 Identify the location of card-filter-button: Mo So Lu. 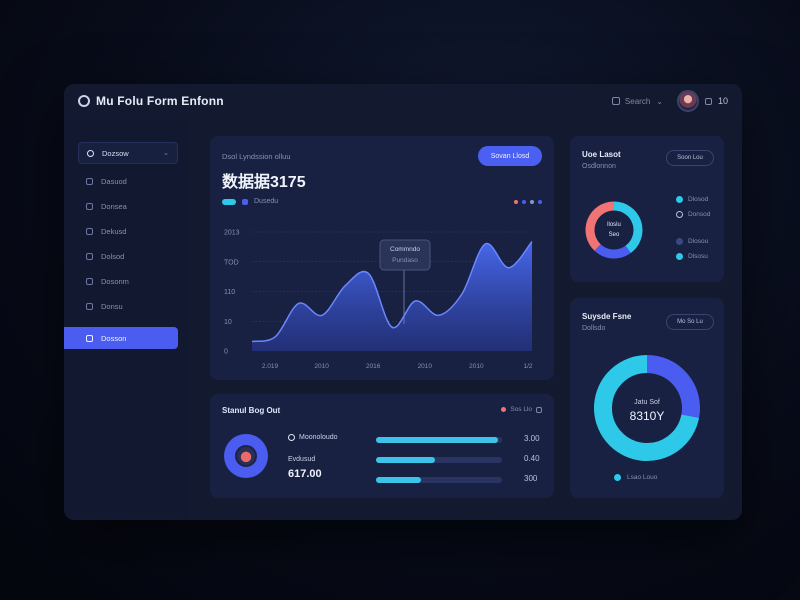
(690, 322).